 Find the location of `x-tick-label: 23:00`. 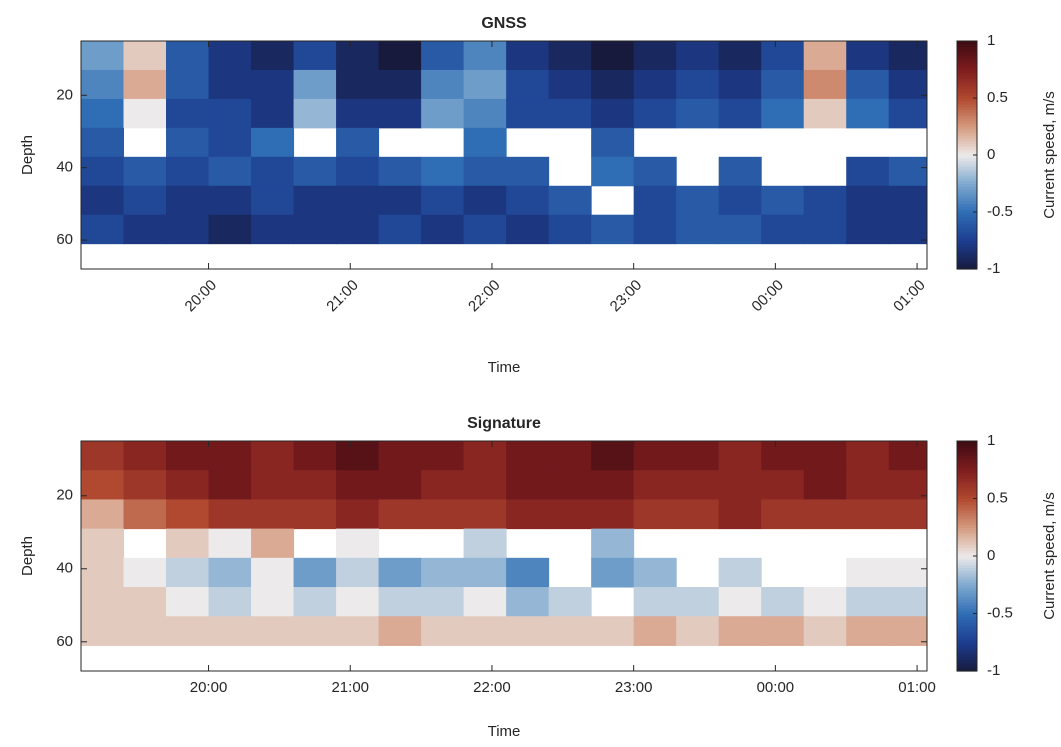

x-tick-label: 23:00 is located at coordinates (626, 296).